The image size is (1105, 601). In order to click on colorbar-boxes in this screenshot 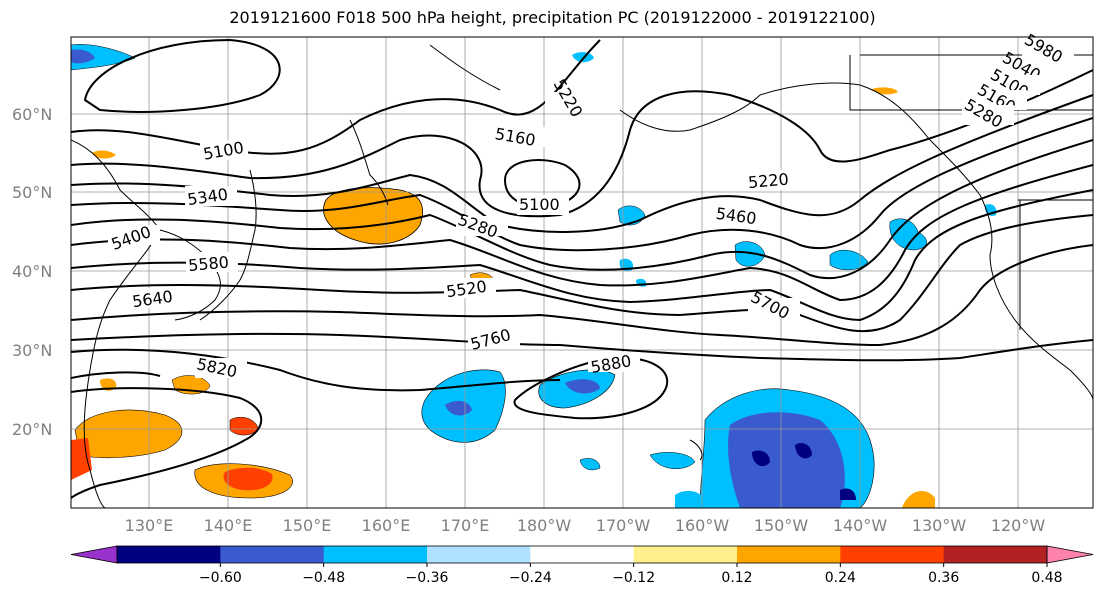, I will do `click(582, 554)`.